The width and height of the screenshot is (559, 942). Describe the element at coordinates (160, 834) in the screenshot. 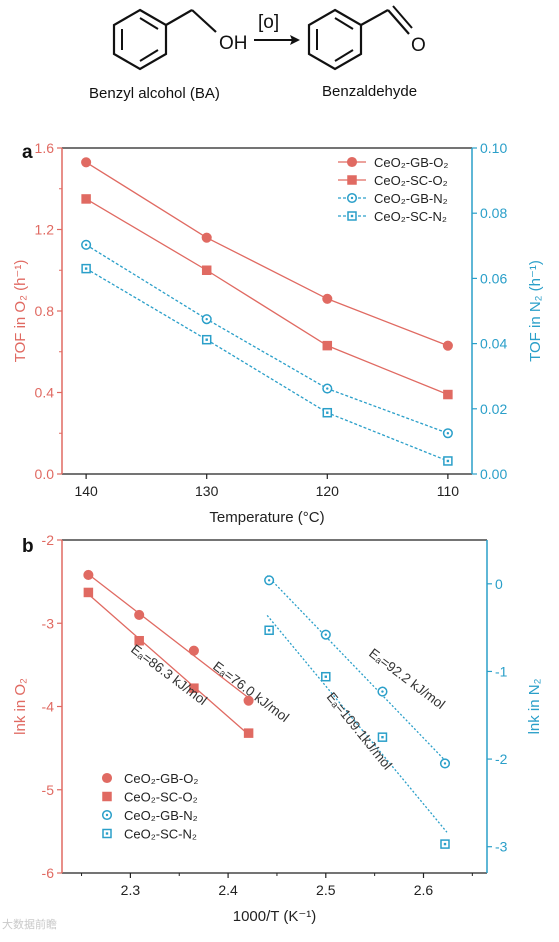

I see `panel-b-legend-label: CeO₂-SC-N₂` at that location.